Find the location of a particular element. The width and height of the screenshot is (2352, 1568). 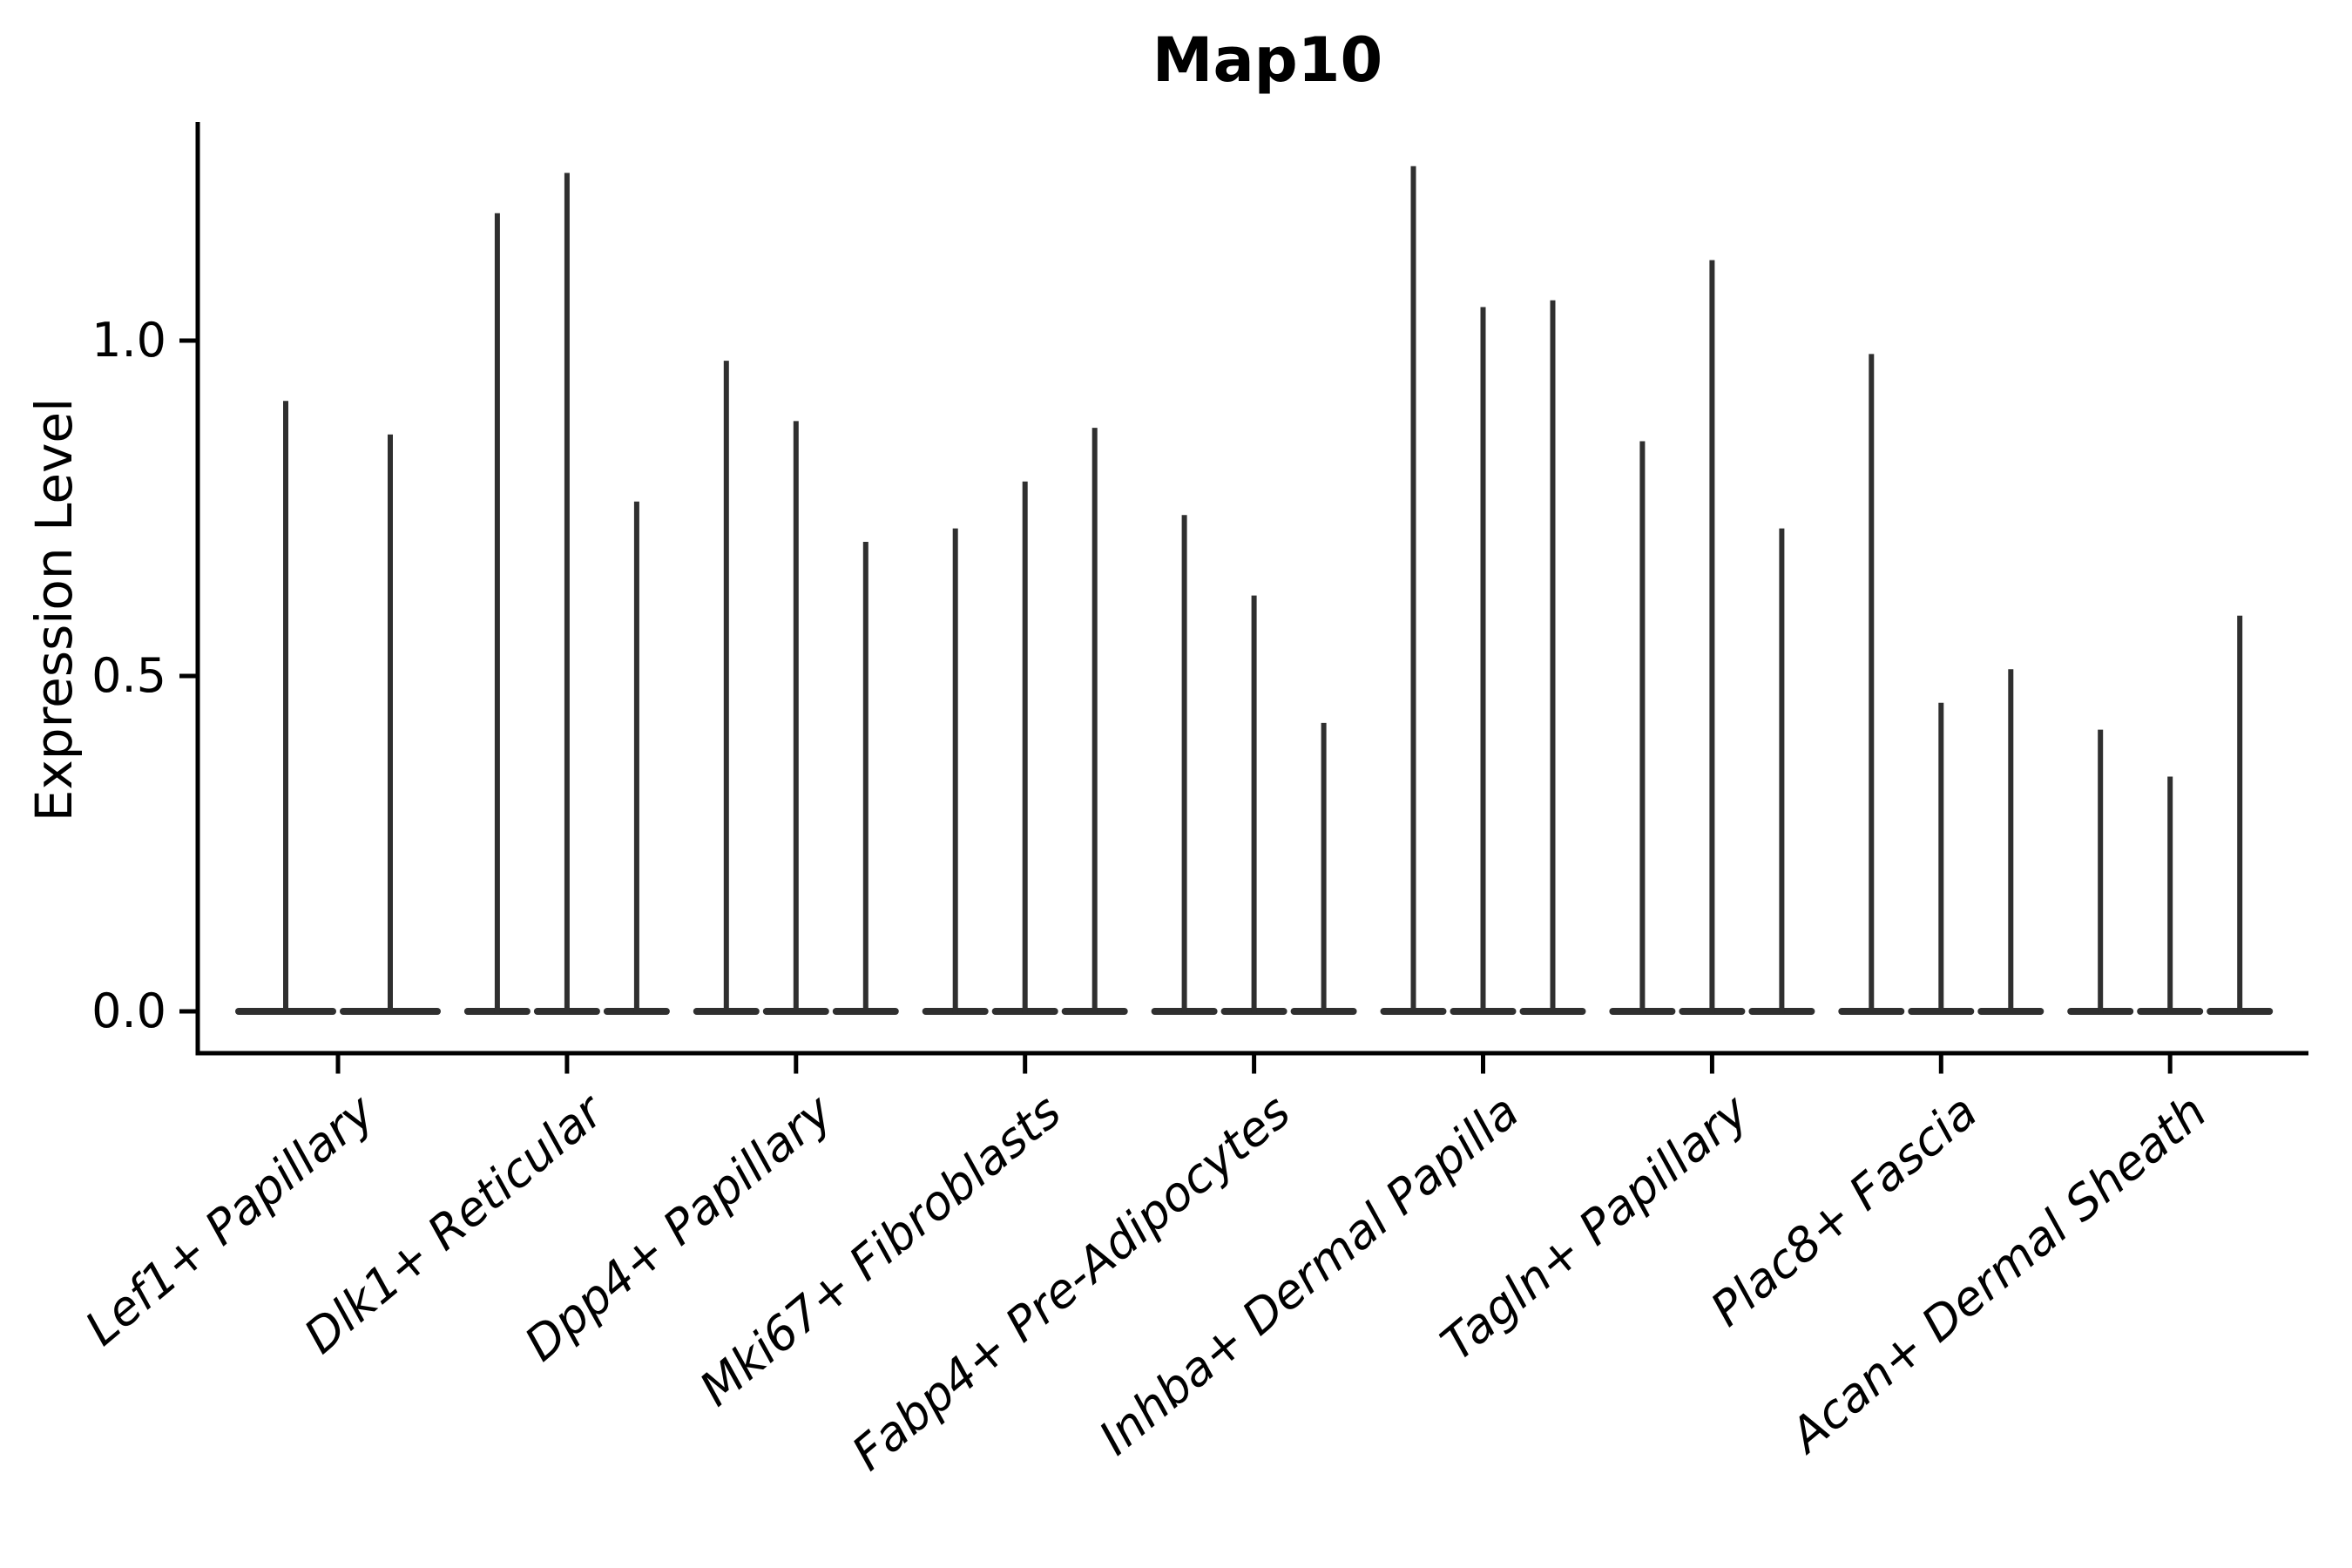

y-tick-label: 0.0 is located at coordinates (129, 1011).